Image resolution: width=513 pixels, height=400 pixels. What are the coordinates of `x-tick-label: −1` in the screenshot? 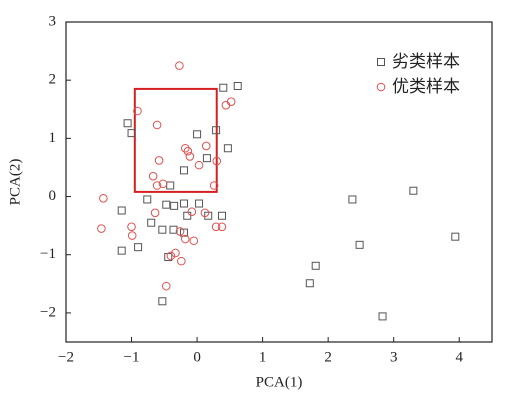 It's located at (132, 357).